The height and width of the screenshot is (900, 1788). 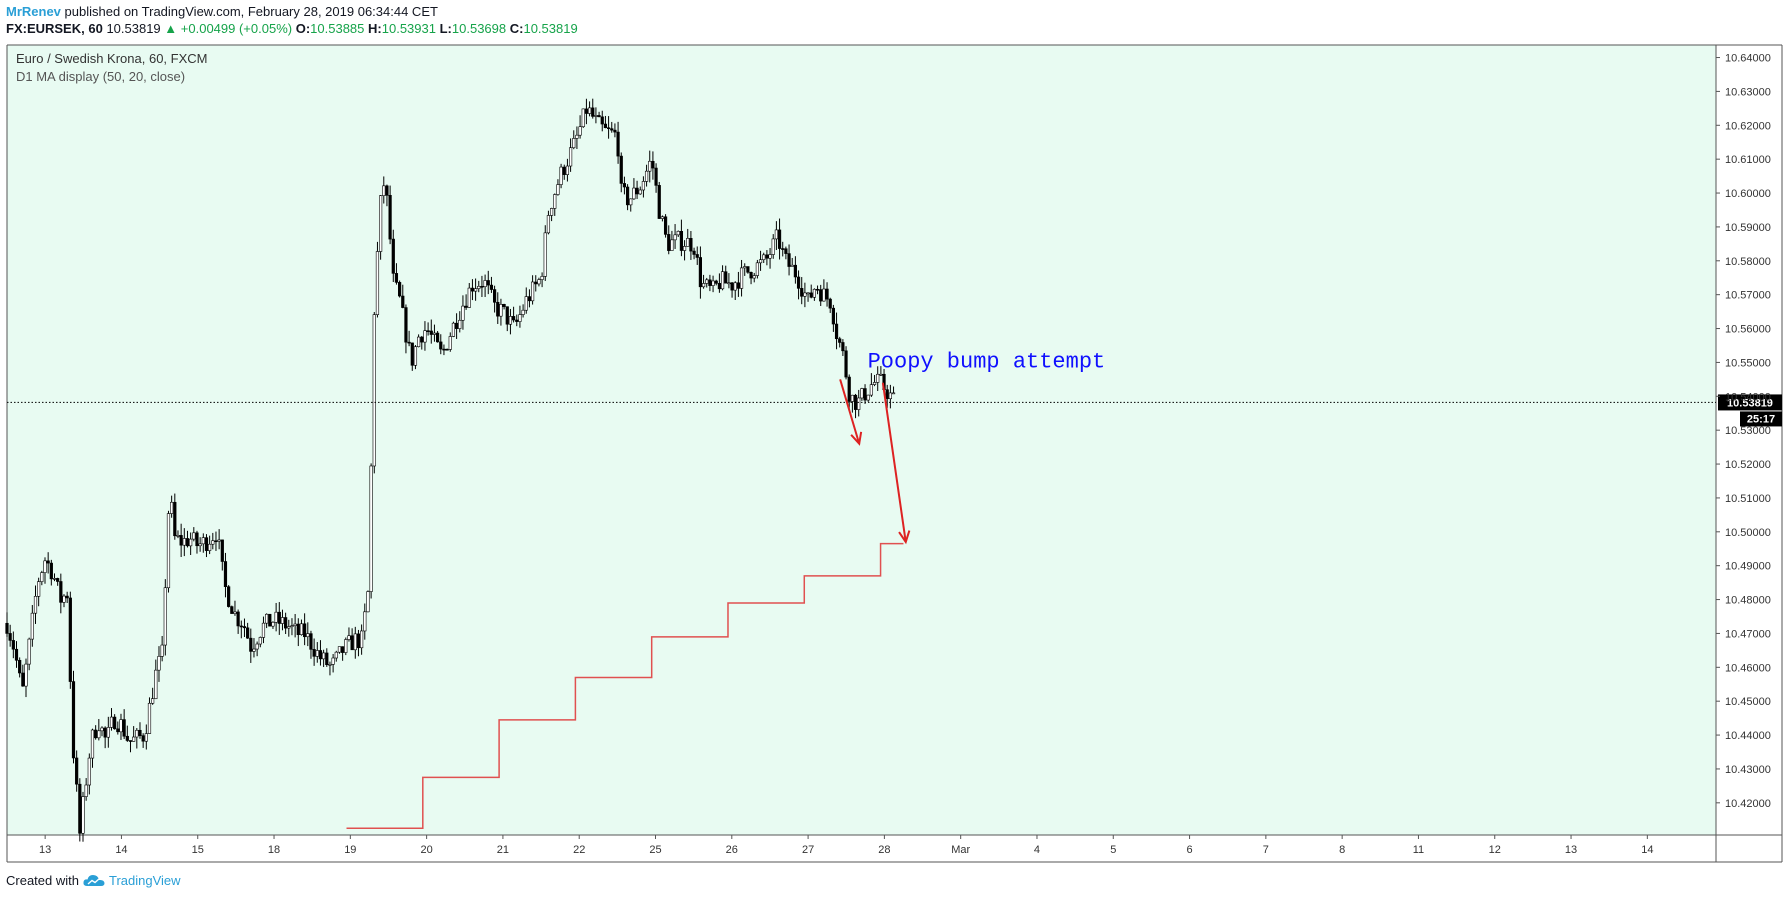 What do you see at coordinates (861, 848) in the screenshot?
I see `time-axis` at bounding box center [861, 848].